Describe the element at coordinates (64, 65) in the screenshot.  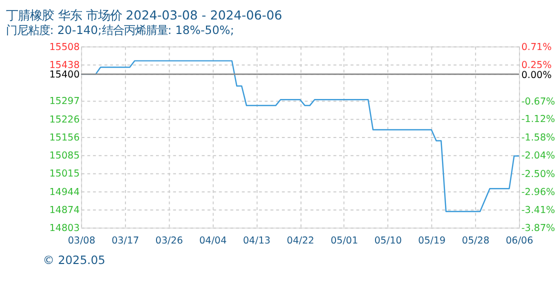
I see `y-tick-label: 15438` at that location.